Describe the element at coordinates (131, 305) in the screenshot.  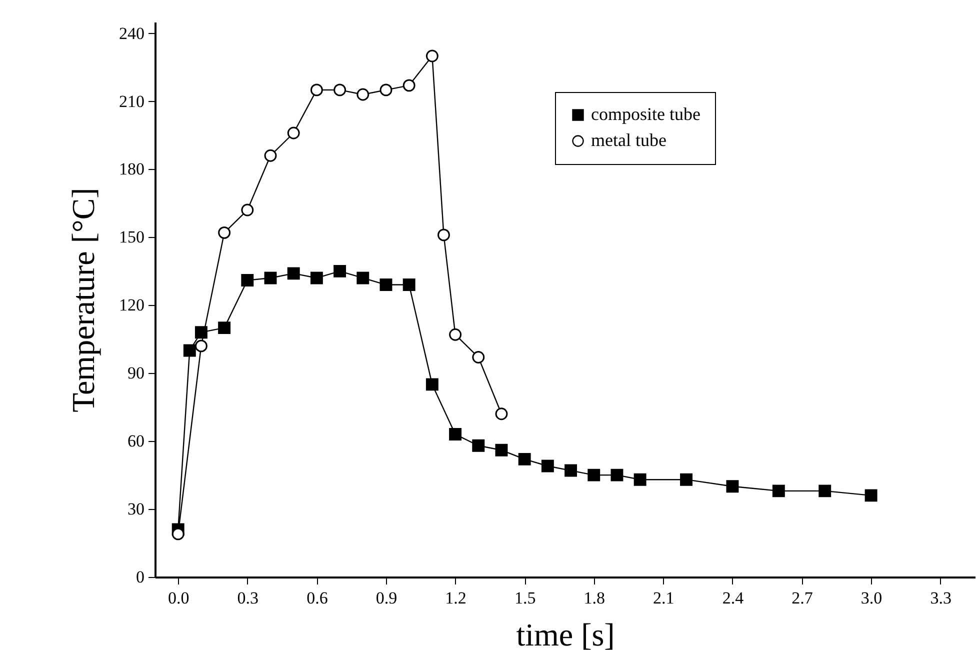
I see `y-tick-label: 120` at that location.